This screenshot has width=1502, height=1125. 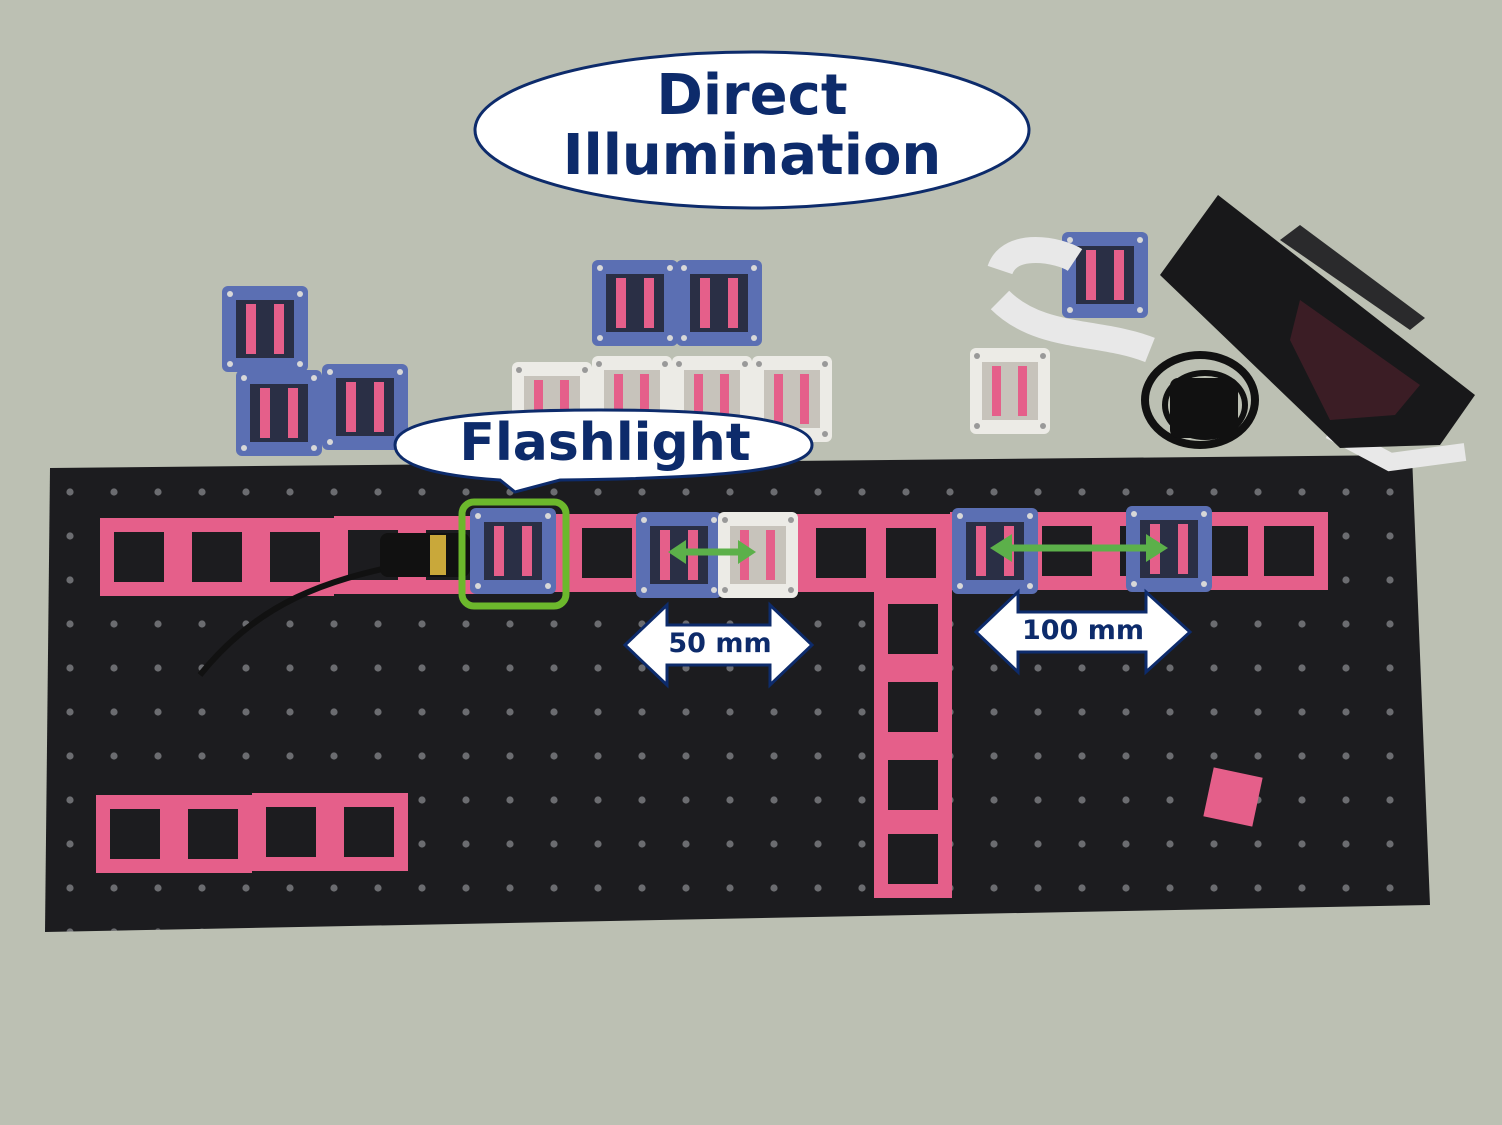 I want to click on flashlight-cube, so click(x=513, y=551).